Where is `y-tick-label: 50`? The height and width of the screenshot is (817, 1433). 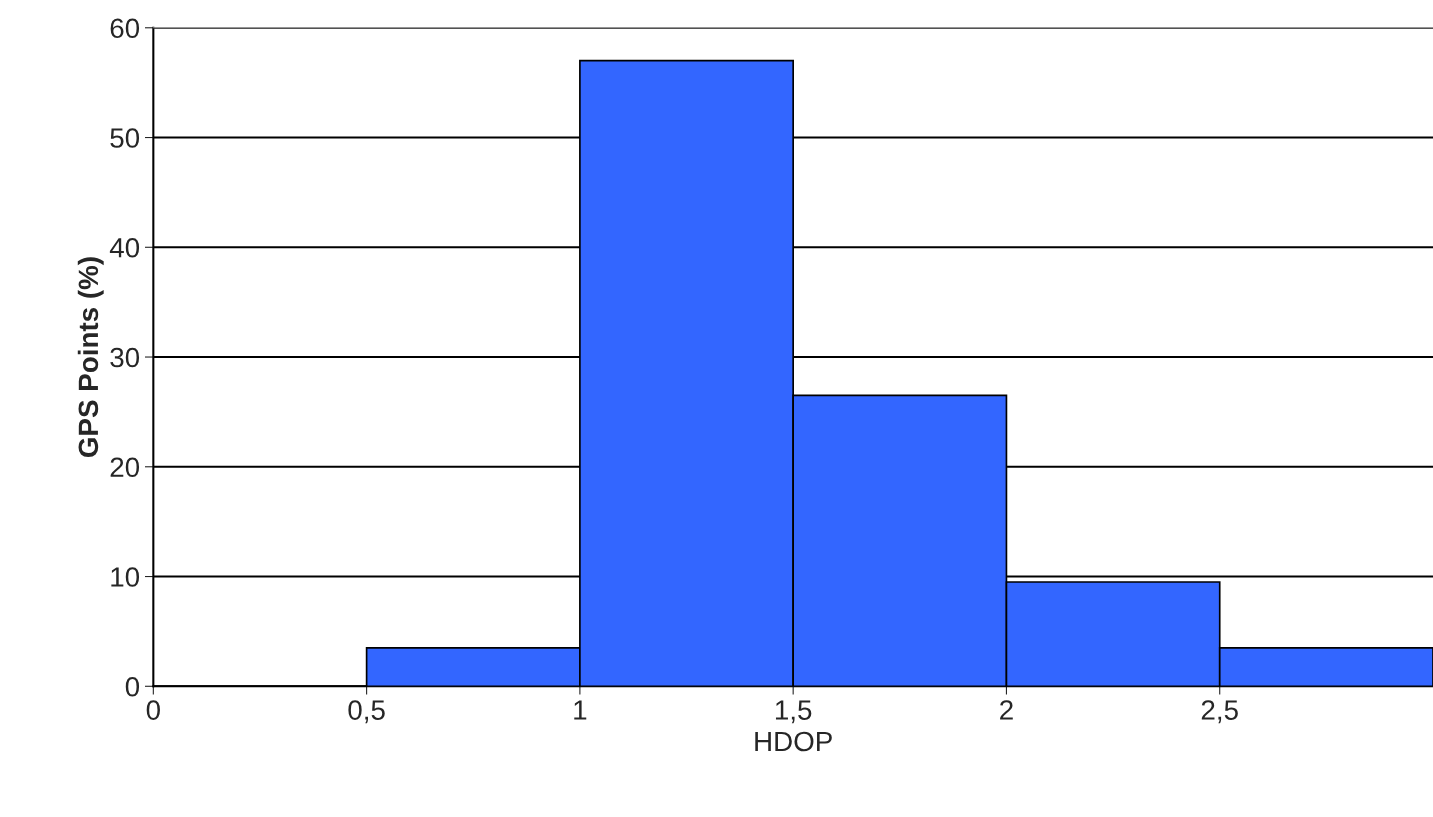 y-tick-label: 50 is located at coordinates (125, 138).